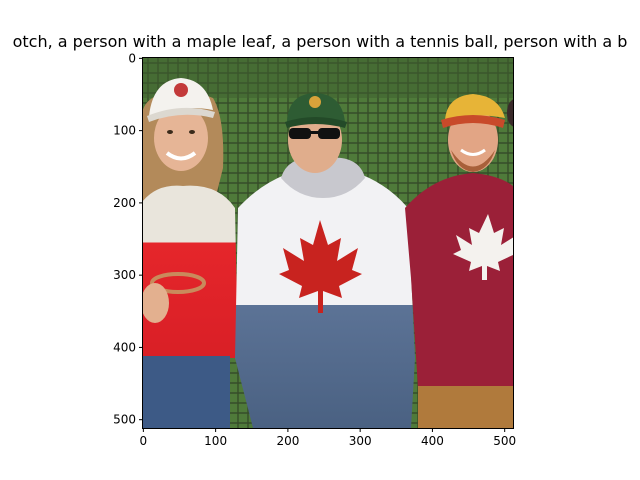 The height and width of the screenshot is (480, 640). What do you see at coordinates (124, 203) in the screenshot?
I see `y-tick-label: 200` at bounding box center [124, 203].